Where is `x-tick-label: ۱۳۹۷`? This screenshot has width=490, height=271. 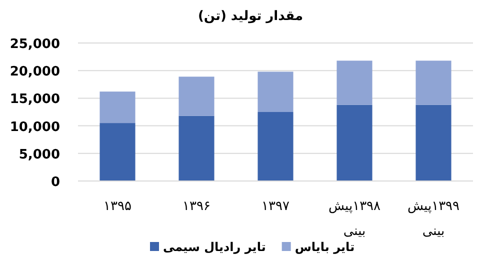
x-tick-label: ۱۳۹۷ is located at coordinates (276, 206).